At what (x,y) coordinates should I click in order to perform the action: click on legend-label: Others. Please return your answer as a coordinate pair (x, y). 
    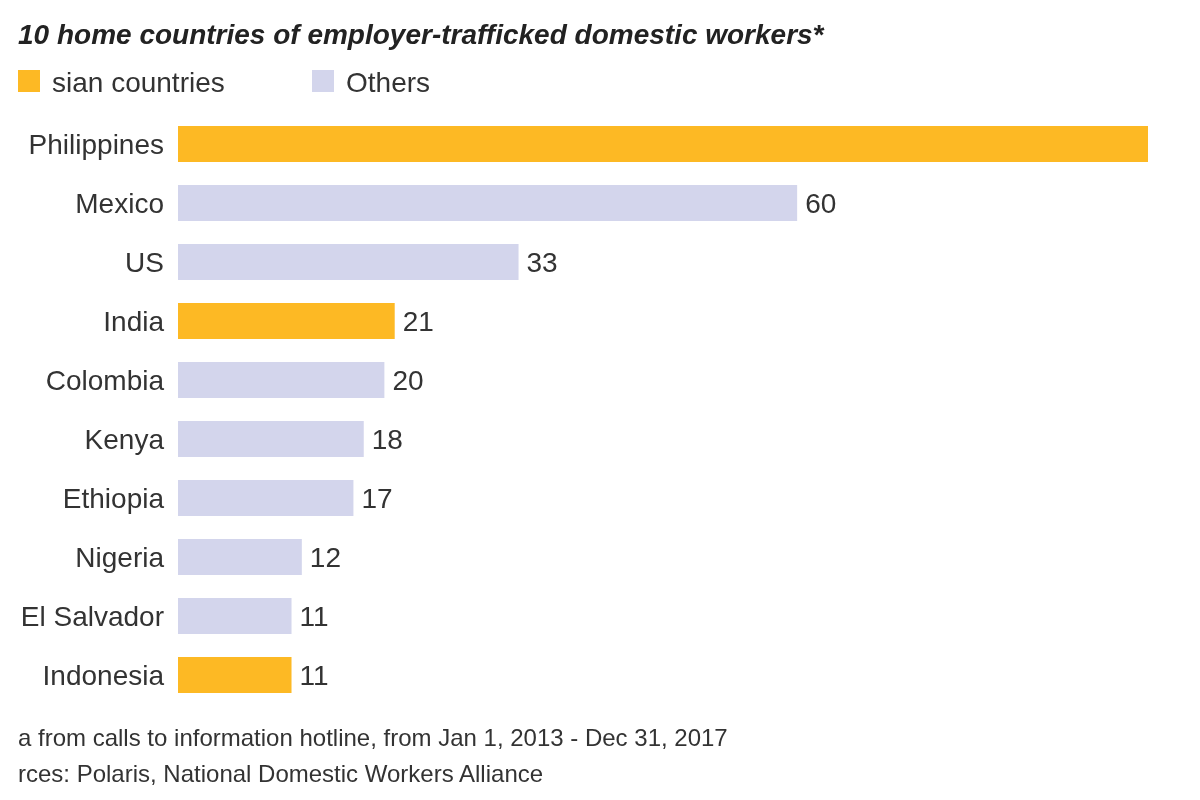
    Looking at the image, I should click on (388, 82).